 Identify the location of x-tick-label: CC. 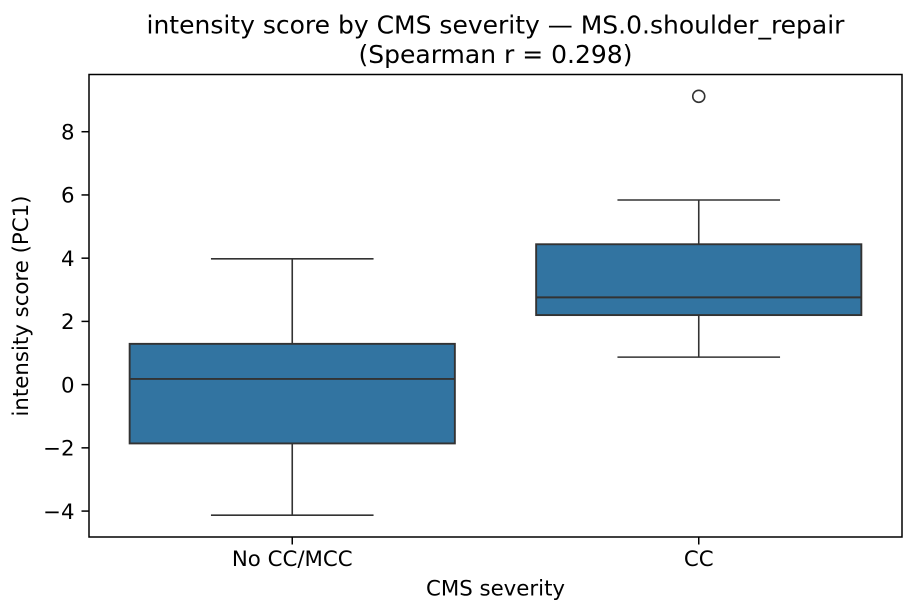
(699, 559).